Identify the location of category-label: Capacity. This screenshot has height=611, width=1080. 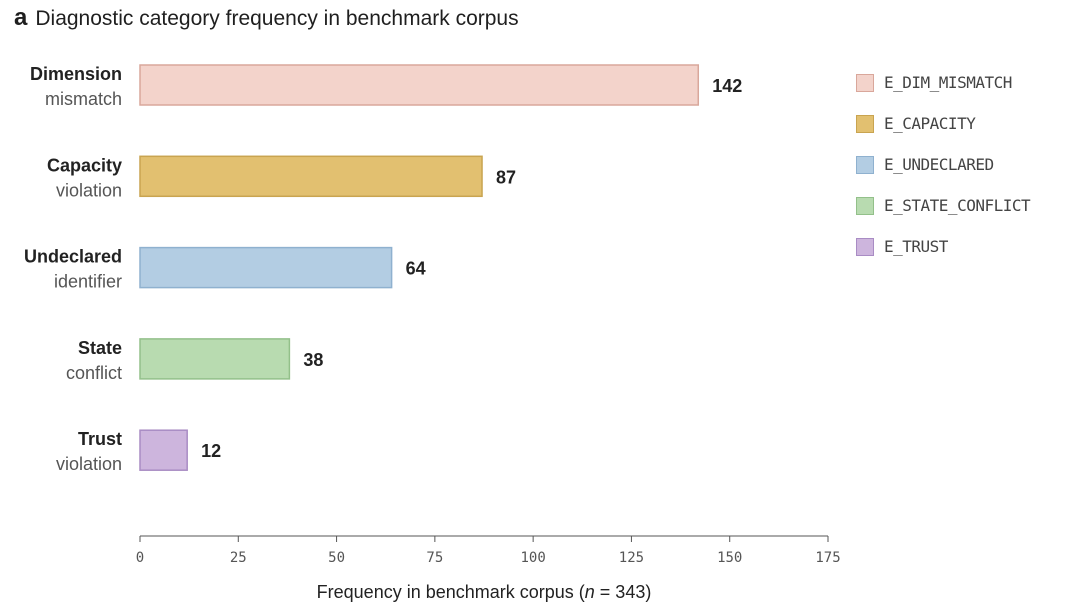
(84, 165).